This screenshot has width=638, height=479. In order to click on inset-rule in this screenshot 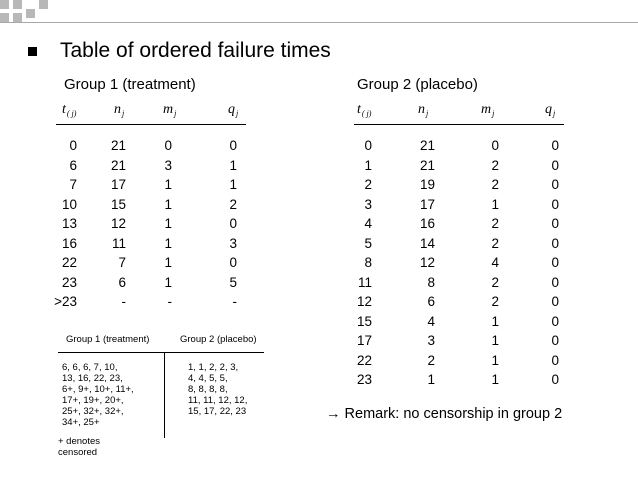, I will do `click(161, 352)`.